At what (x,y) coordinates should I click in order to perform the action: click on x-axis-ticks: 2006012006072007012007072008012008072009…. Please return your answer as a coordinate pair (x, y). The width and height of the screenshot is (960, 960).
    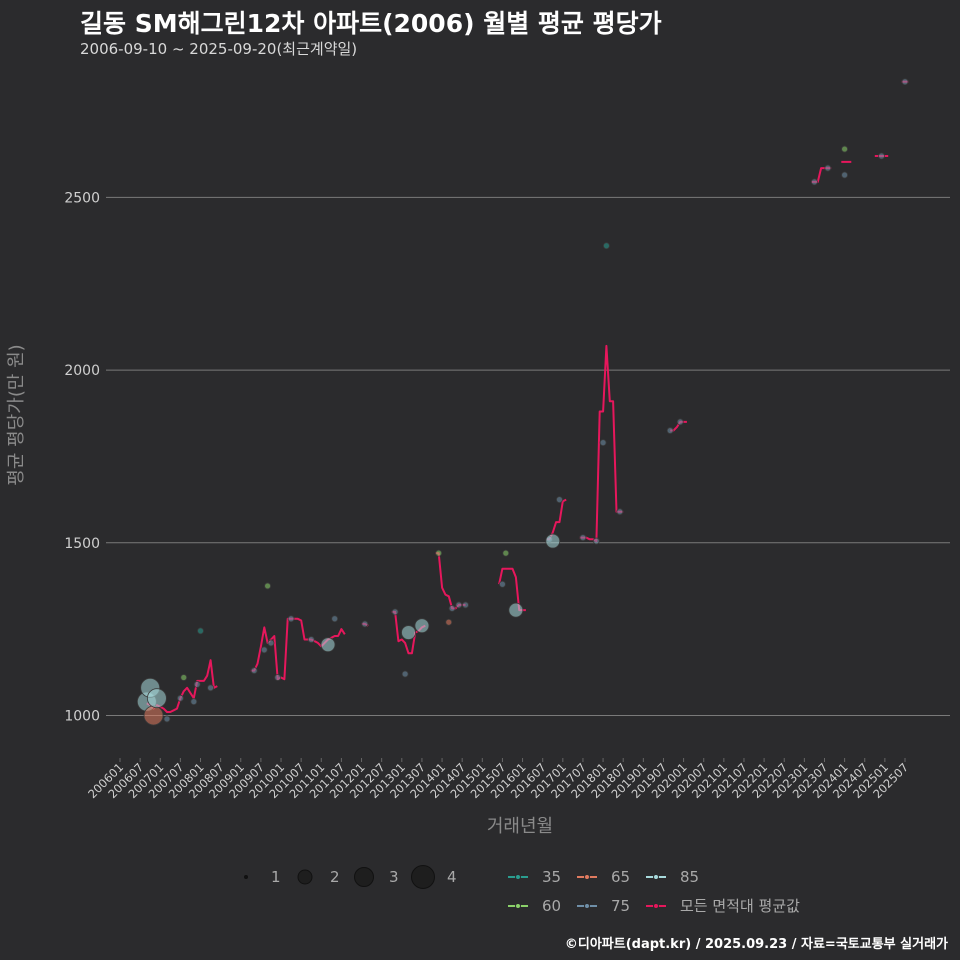
    Looking at the image, I should click on (498, 779).